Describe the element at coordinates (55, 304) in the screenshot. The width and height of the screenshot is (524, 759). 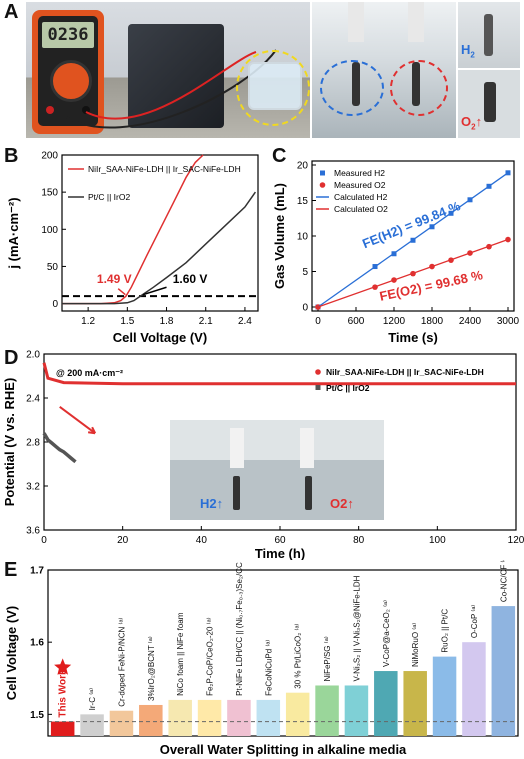
I see `y-tick-label: 0` at that location.